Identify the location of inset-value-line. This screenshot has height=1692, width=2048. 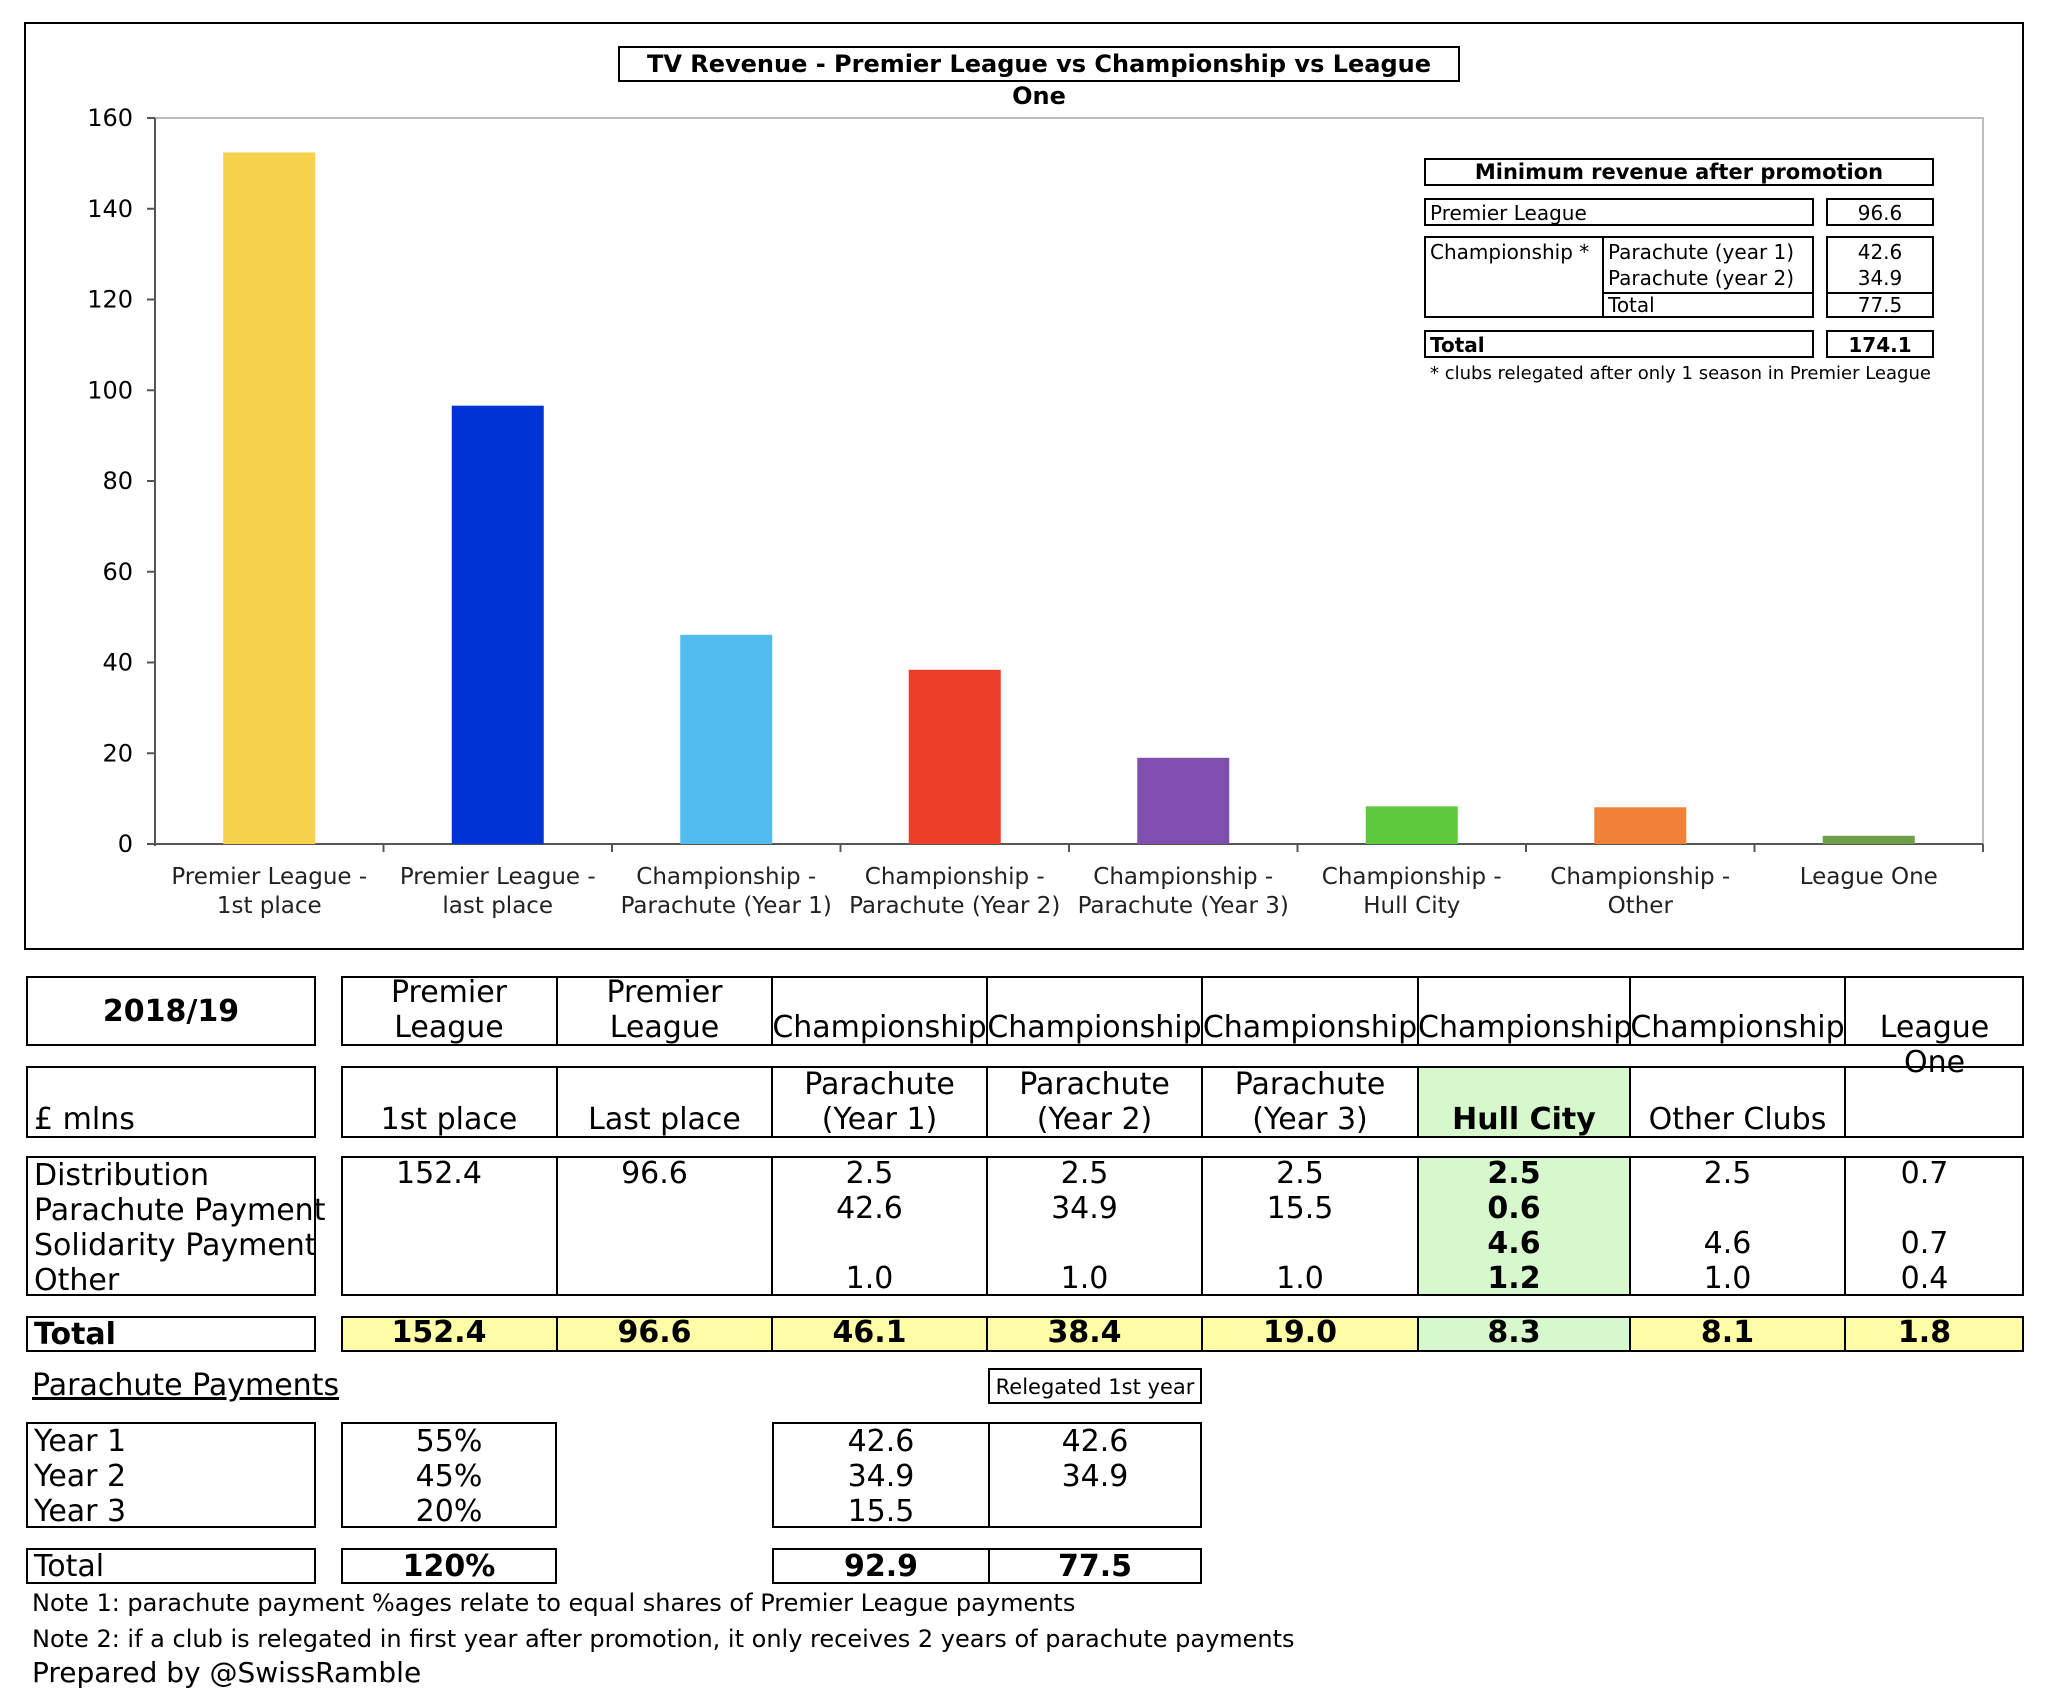
(1880, 293).